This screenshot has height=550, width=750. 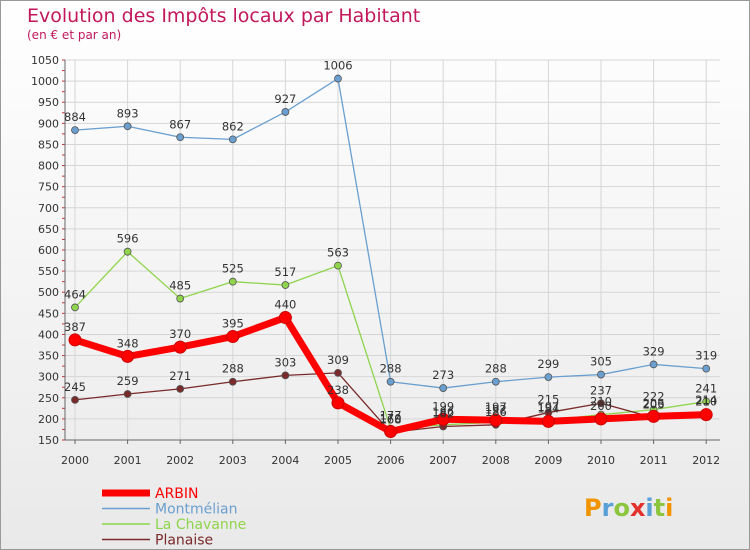 I want to click on data-label: 303, so click(x=285, y=362).